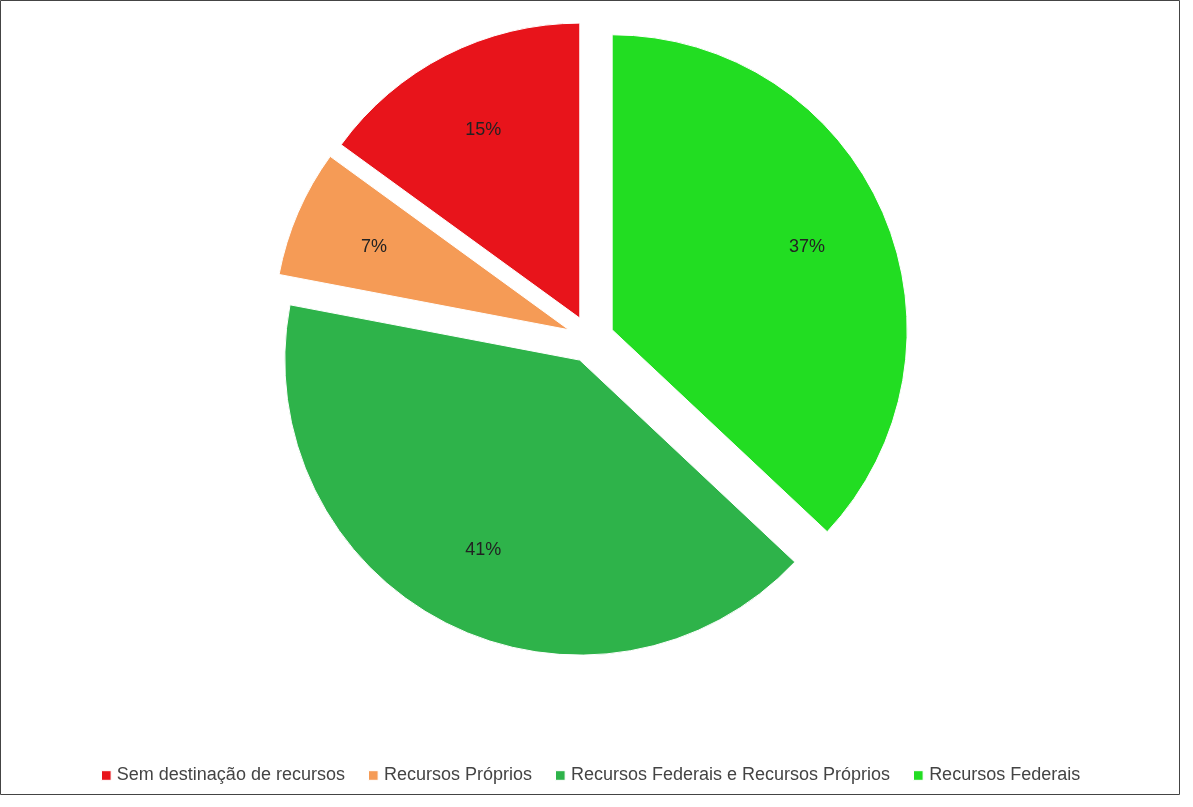  Describe the element at coordinates (230, 774) in the screenshot. I see `legend-label: Sem destinação de recursos` at that location.